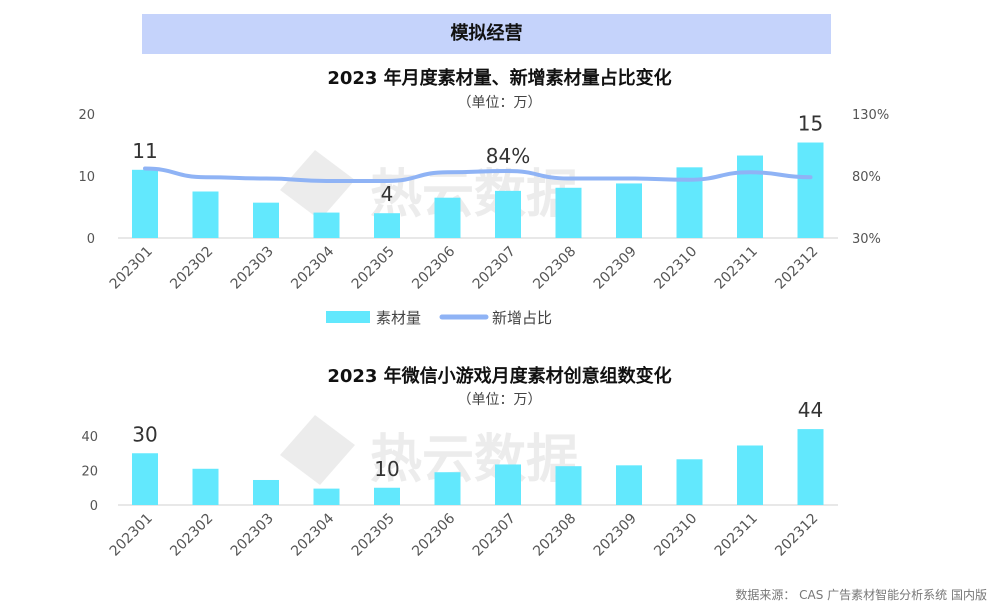 This screenshot has height=611, width=999. What do you see at coordinates (499, 376) in the screenshot?
I see `chart2-title: 2023 年微信小游戏月度素材创意组数变化` at bounding box center [499, 376].